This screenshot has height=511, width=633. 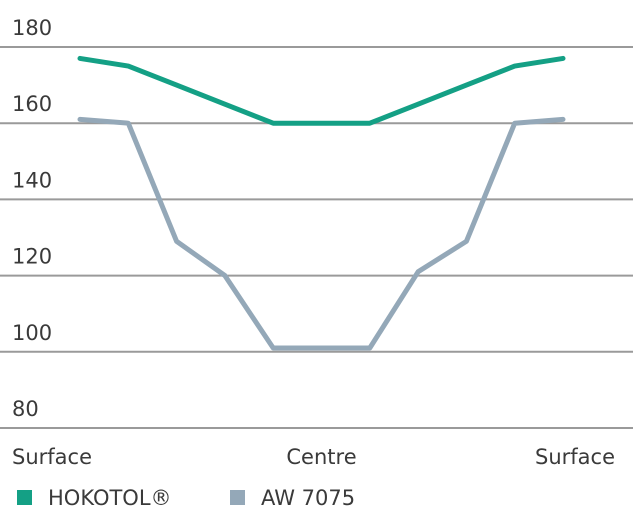 I want to click on y-tick-label: 120, so click(x=32, y=257).